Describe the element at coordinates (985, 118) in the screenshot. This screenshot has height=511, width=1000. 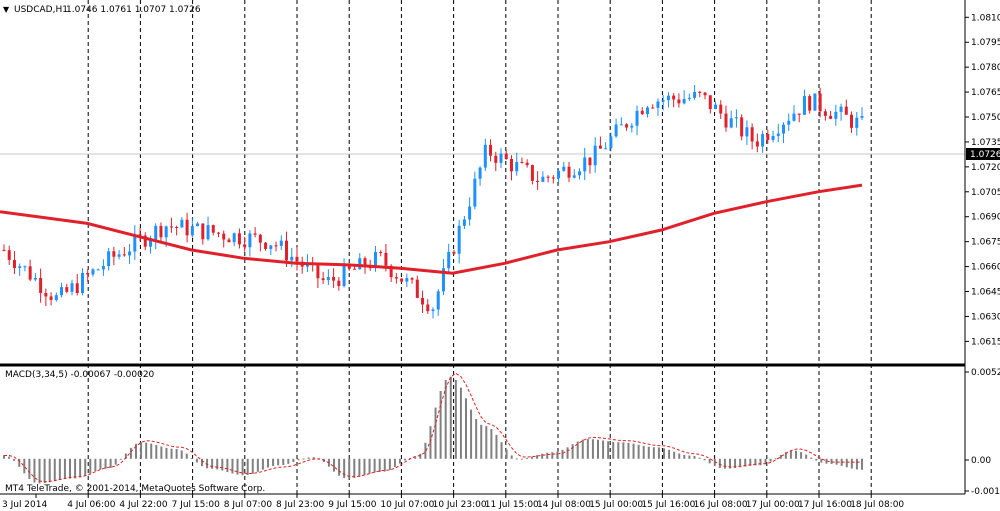
I see `price-label: 1.0750` at that location.